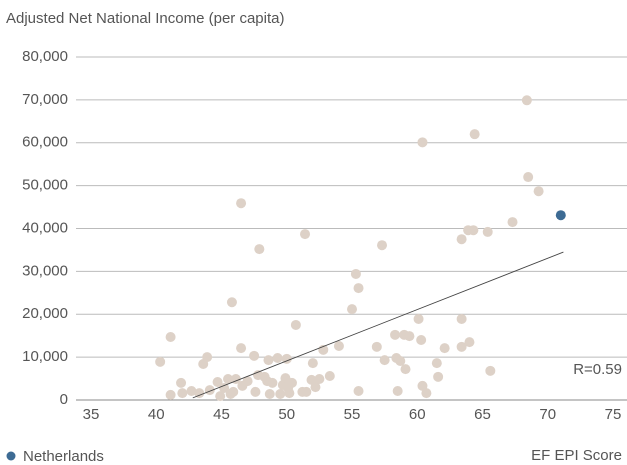 The image size is (627, 465). Describe the element at coordinates (417, 414) in the screenshot. I see `x-tick-label: 60` at that location.